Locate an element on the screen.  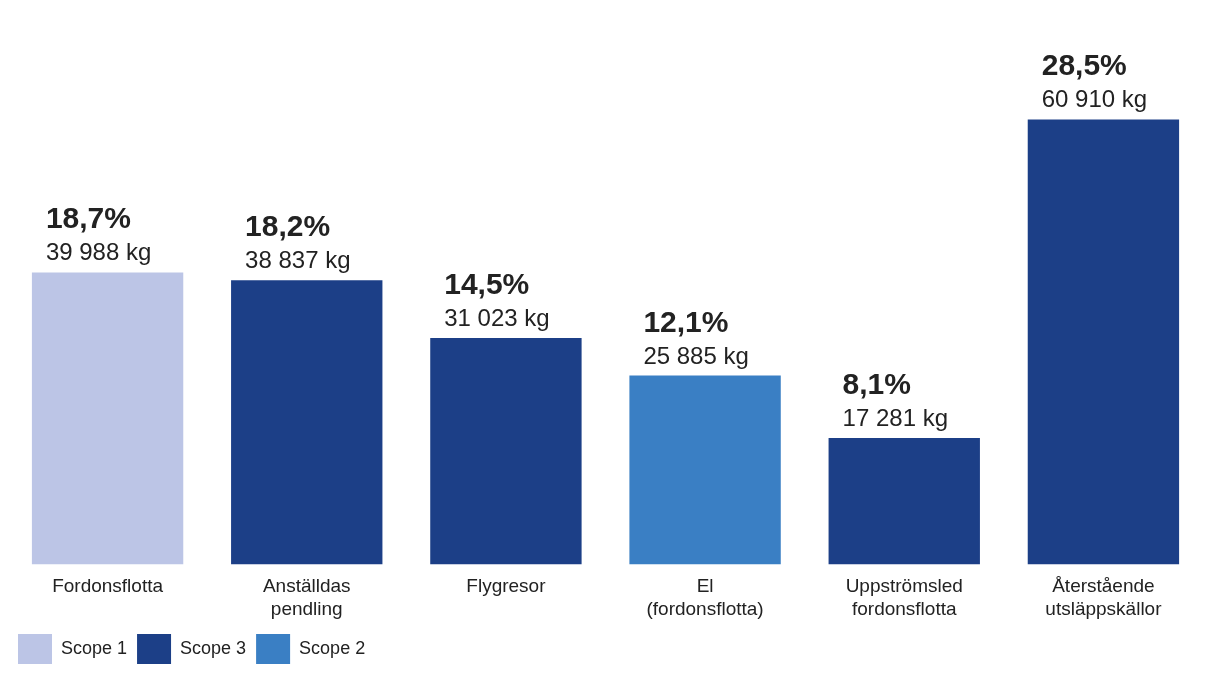
x-tick-label: Anställdas pendling is located at coordinates (306, 597).